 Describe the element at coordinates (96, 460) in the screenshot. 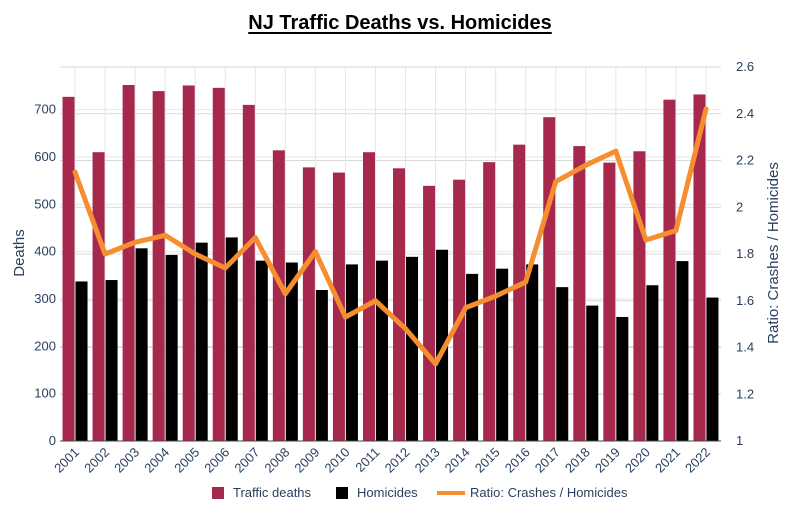

I see `x-tick-label: 2002` at that location.